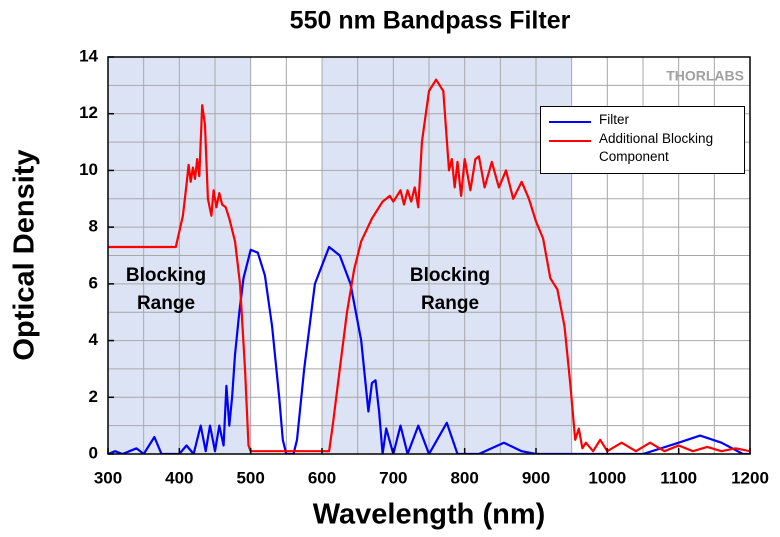 The width and height of the screenshot is (780, 537). What do you see at coordinates (750, 477) in the screenshot?
I see `x-tick-label: 1200` at bounding box center [750, 477].